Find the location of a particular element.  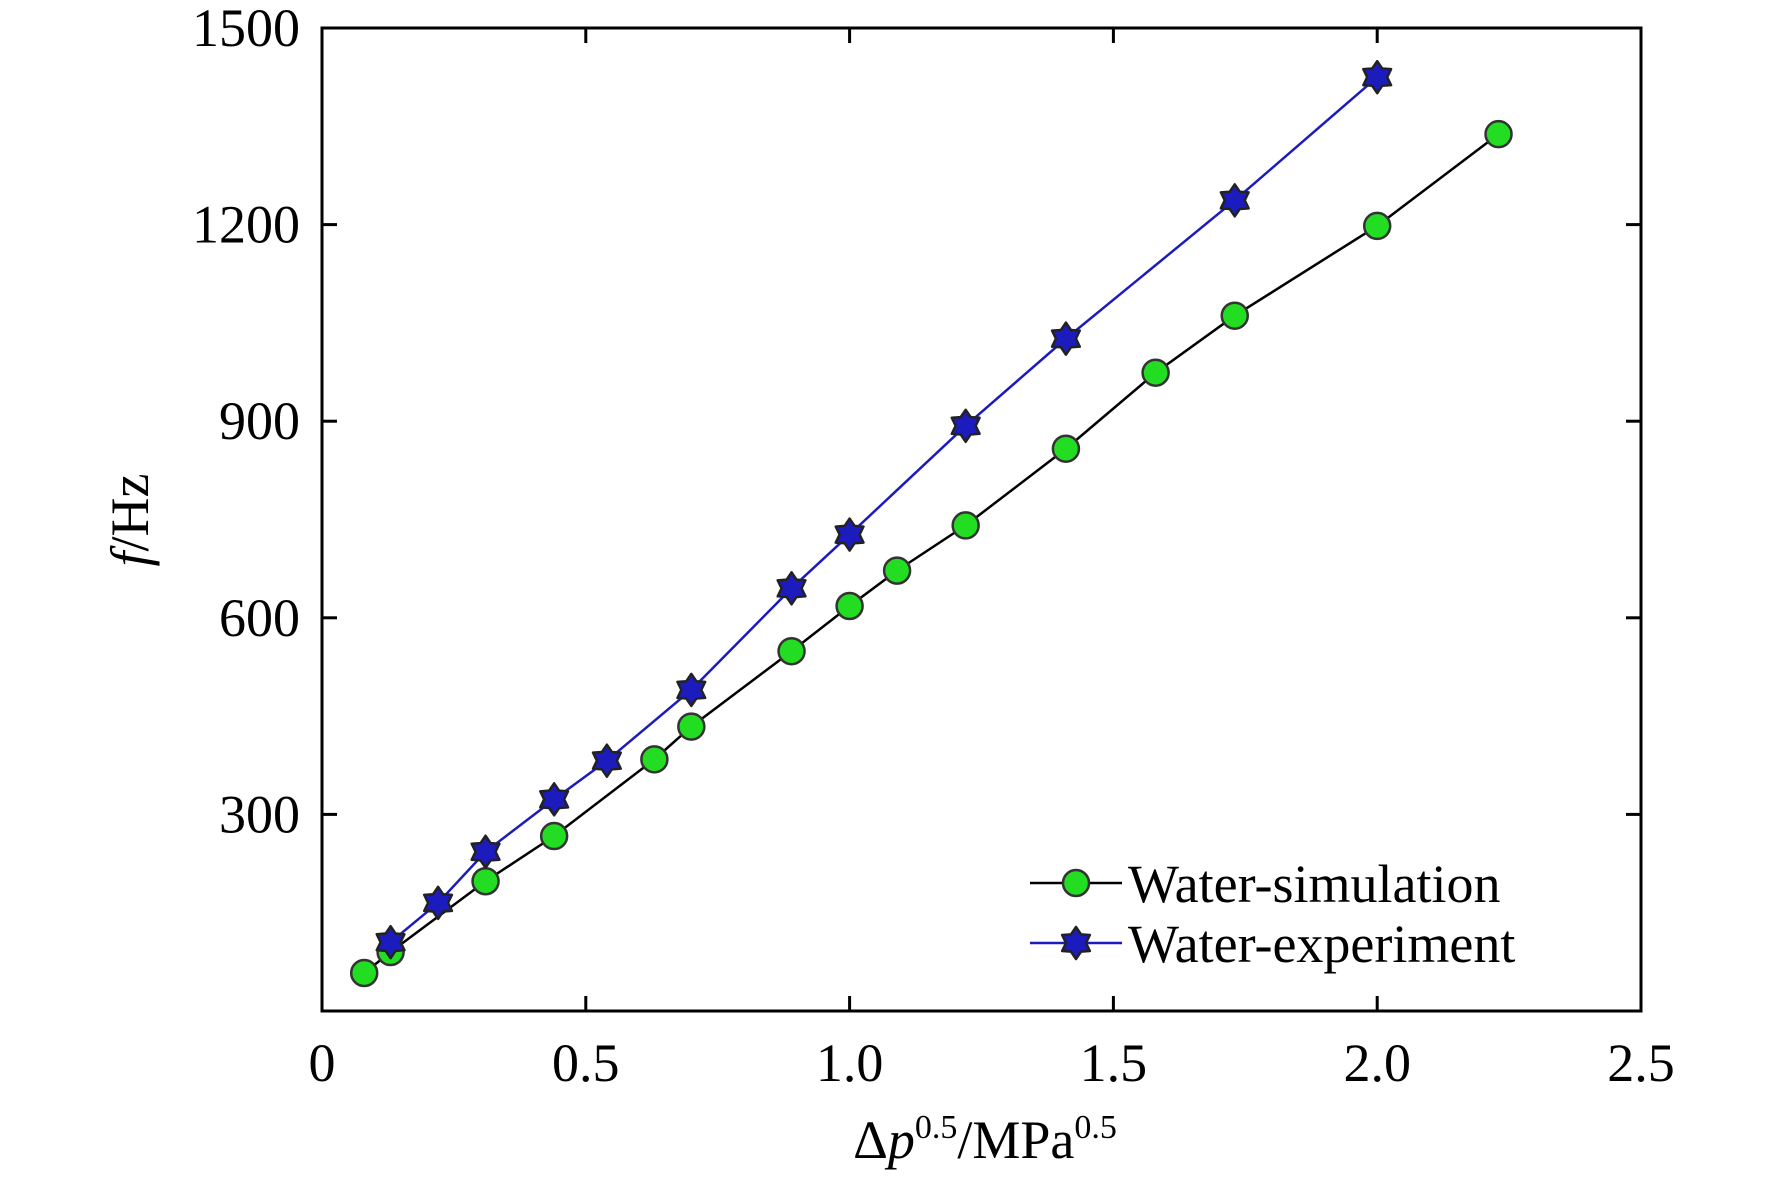

y-tick-label: 1500 is located at coordinates (246, 29).